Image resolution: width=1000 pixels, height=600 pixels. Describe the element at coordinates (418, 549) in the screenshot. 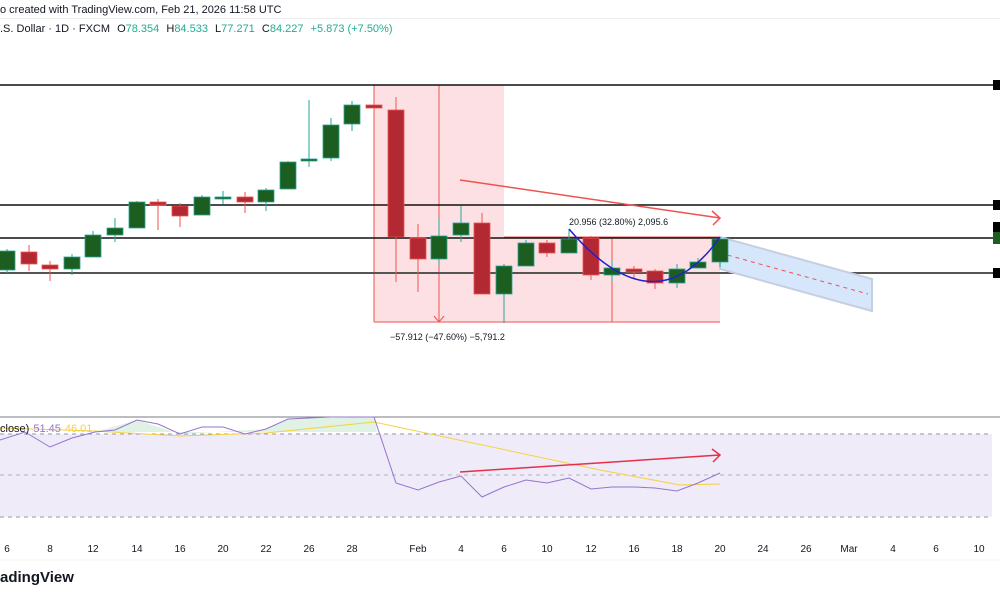

I see `time-tick-label: Feb` at that location.